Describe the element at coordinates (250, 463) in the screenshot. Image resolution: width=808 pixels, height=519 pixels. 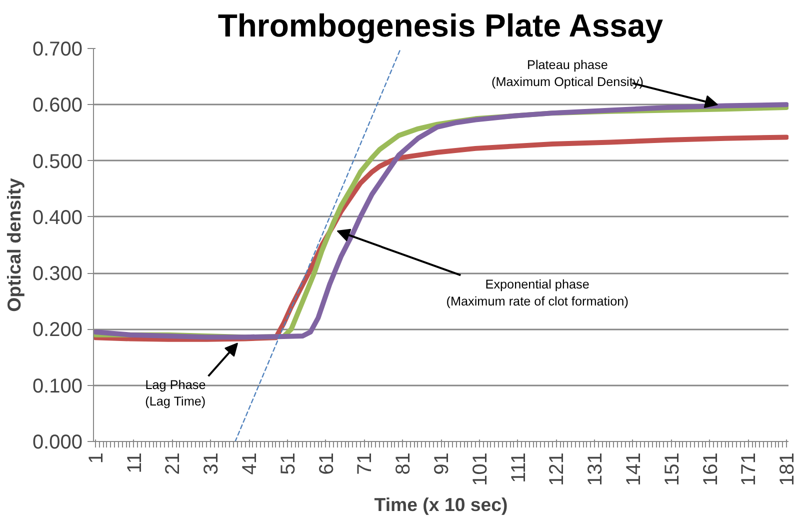
I see `x-tick-label: 41` at that location.